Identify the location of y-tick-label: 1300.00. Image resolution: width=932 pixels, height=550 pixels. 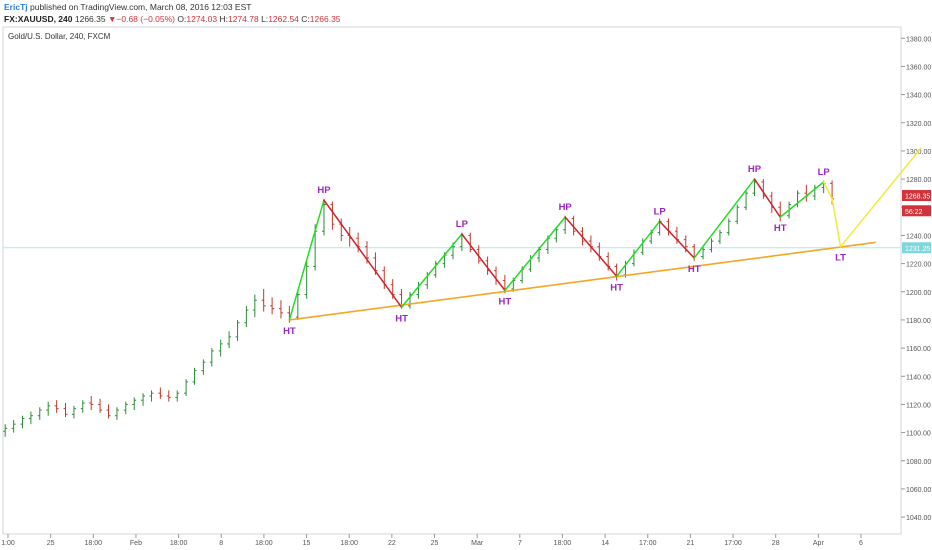
(918, 152).